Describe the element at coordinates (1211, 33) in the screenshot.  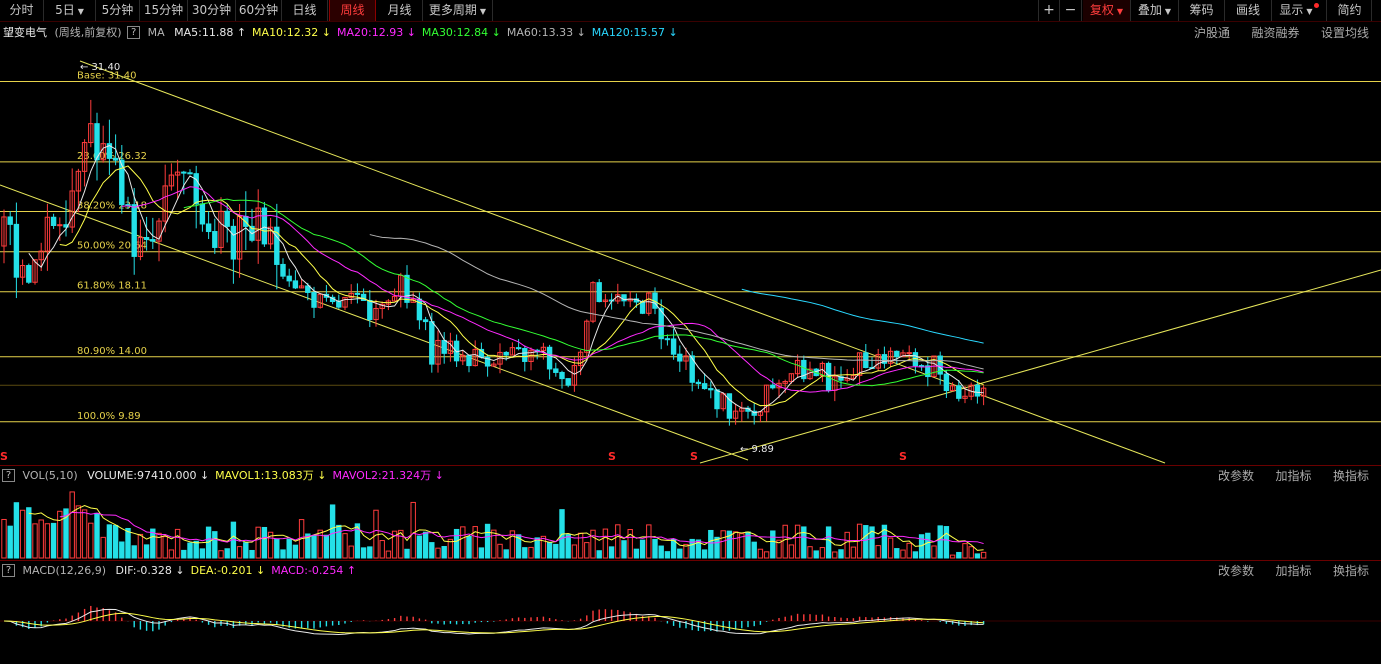
I see `hk-connect-link: 沪股通` at that location.